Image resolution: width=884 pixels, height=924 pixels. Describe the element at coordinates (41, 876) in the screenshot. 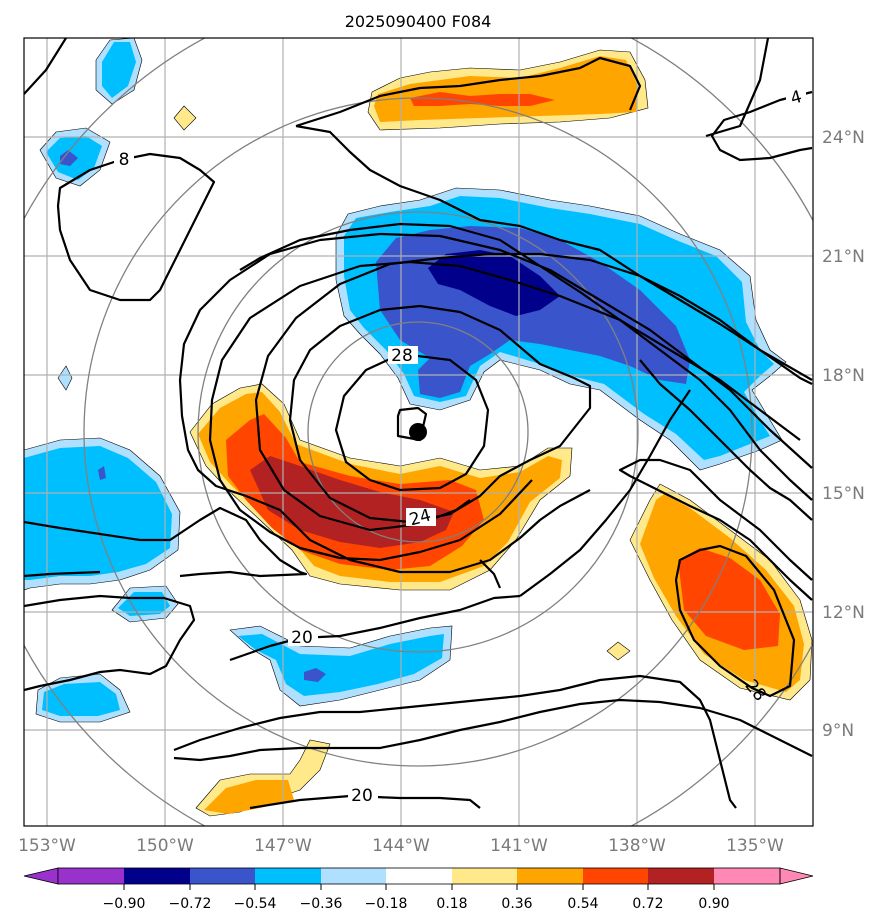

I see `colorbar-extend-low` at that location.